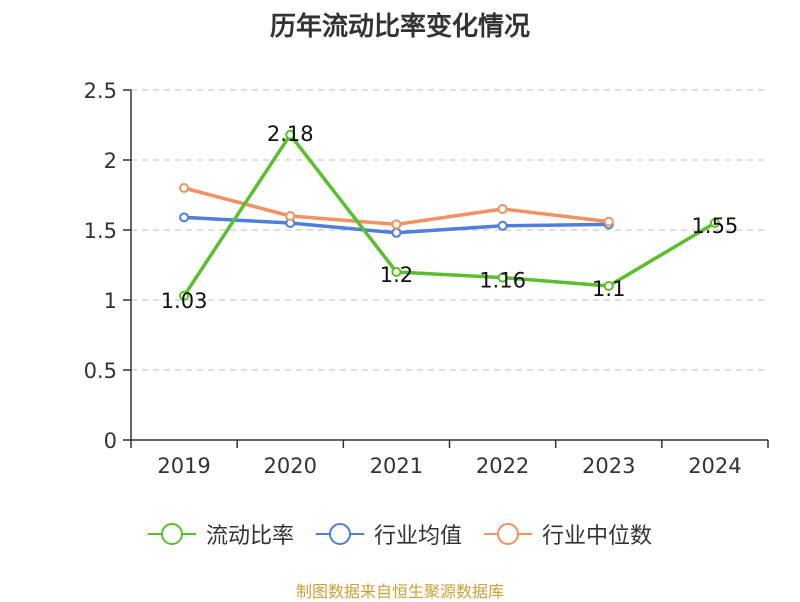 Image resolution: width=800 pixels, height=602 pixels. Describe the element at coordinates (249, 536) in the screenshot. I see `legend-label-current-ratio: 流动比率` at that location.